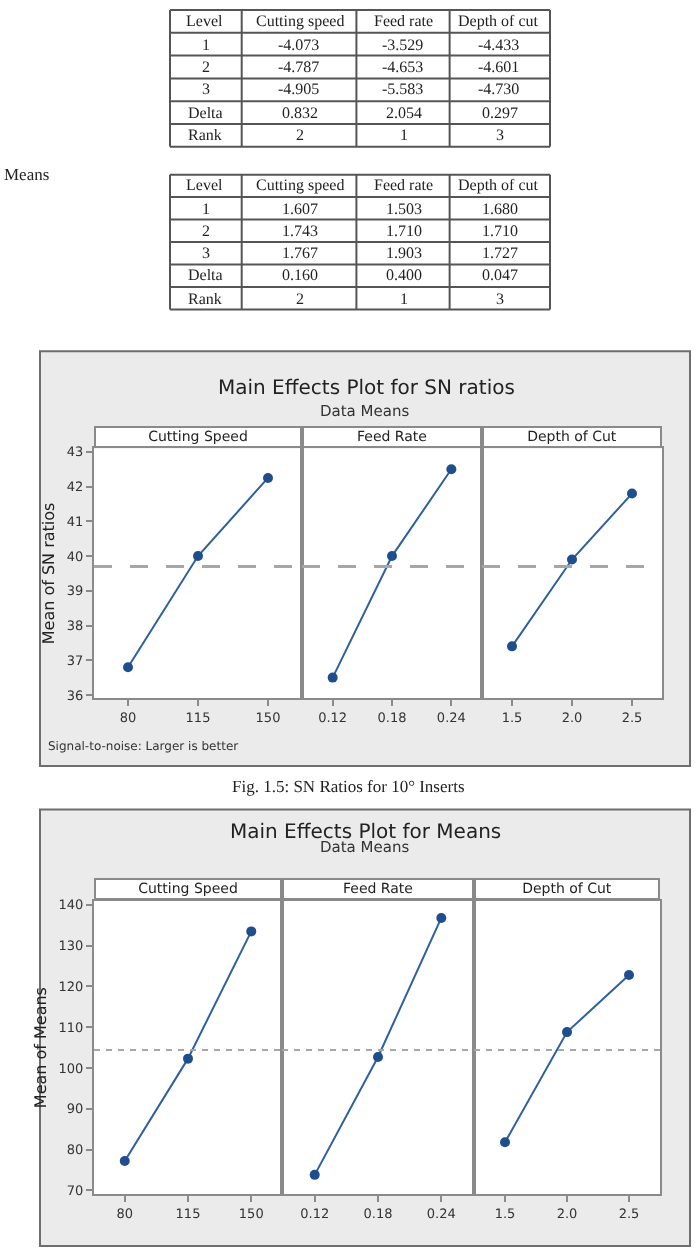 This screenshot has height=1256, width=696. I want to click on text: Main Effects Plot for SN ratios, so click(366, 389).